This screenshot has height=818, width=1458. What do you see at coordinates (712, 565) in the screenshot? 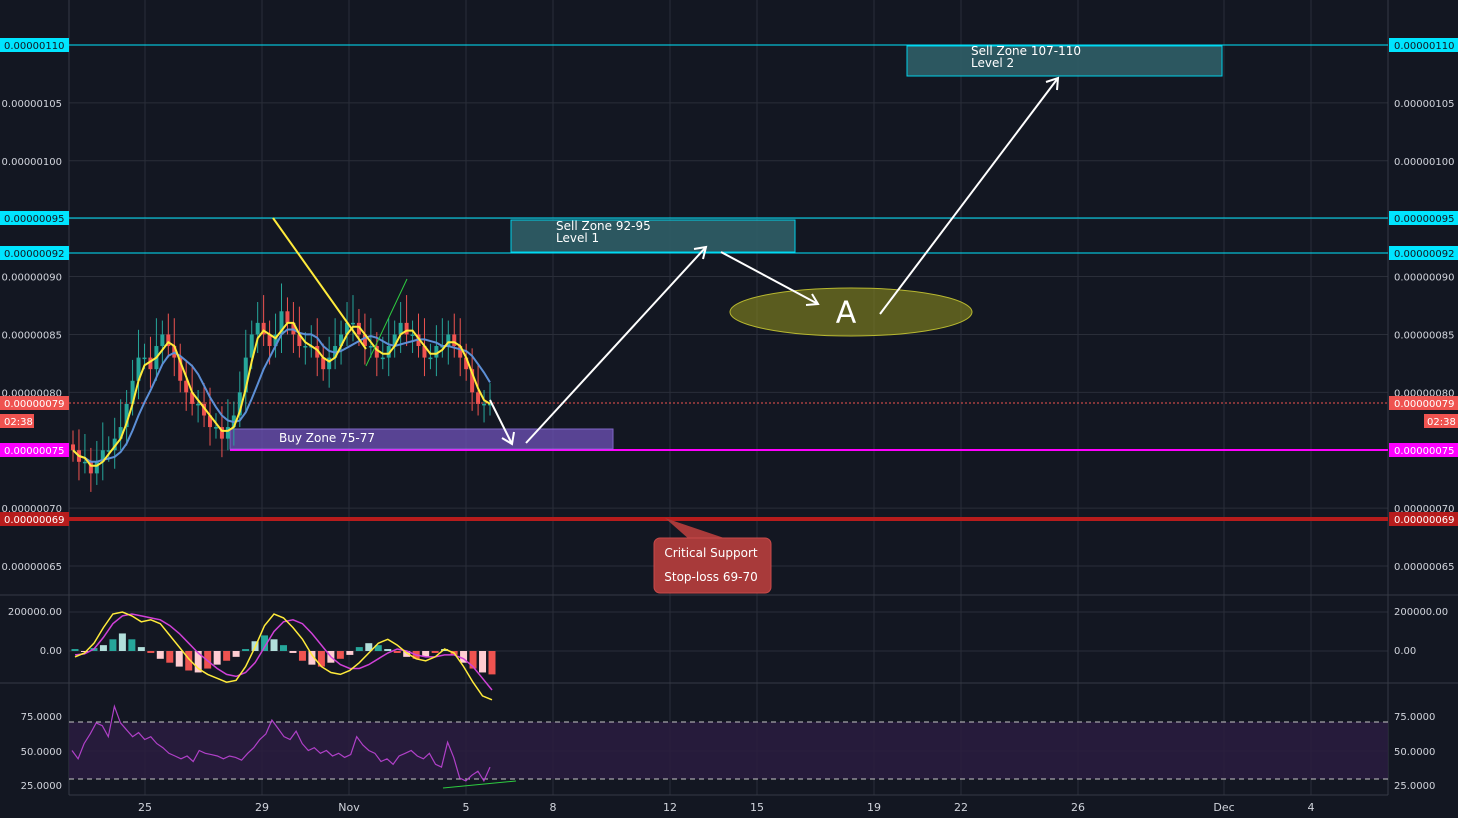
I see `critical-support-callout` at bounding box center [712, 565].